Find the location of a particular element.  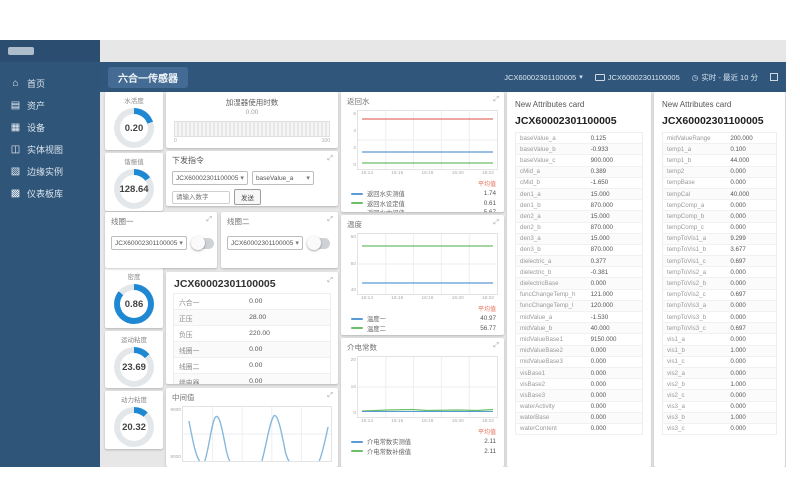

command-value-input is located at coordinates (201, 197).